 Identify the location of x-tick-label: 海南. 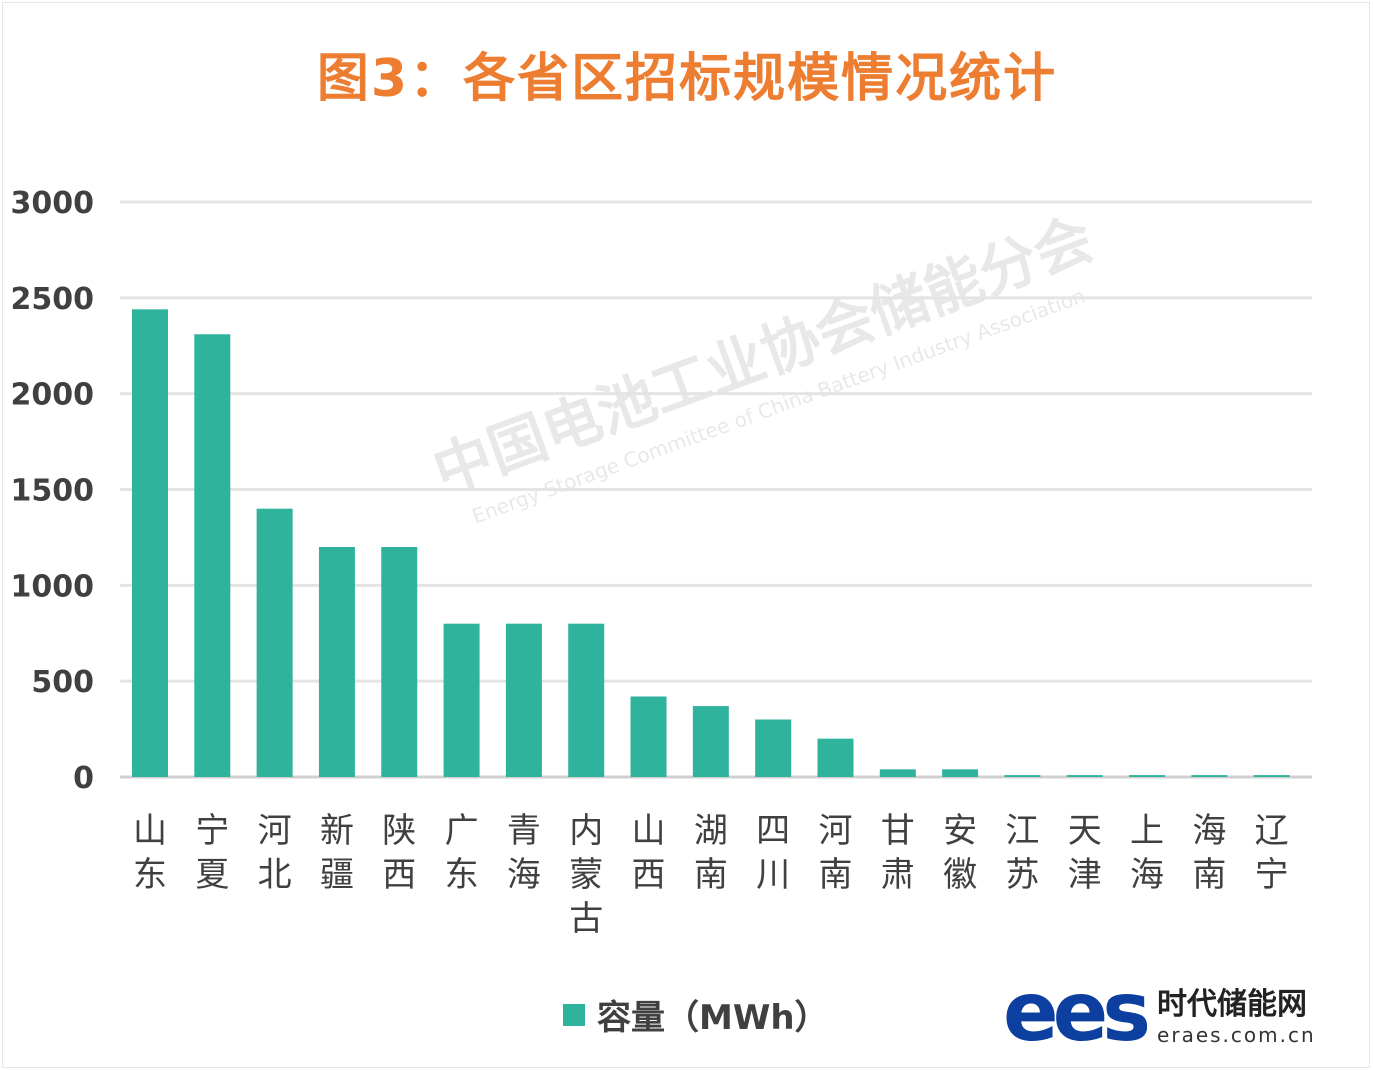
(1209, 853).